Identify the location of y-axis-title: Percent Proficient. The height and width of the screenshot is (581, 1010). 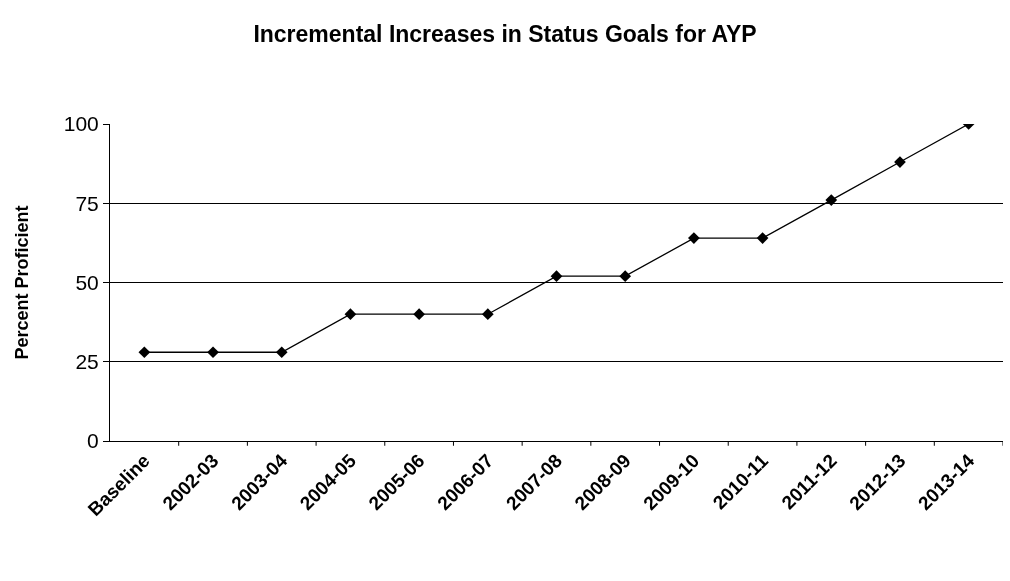
(21, 282).